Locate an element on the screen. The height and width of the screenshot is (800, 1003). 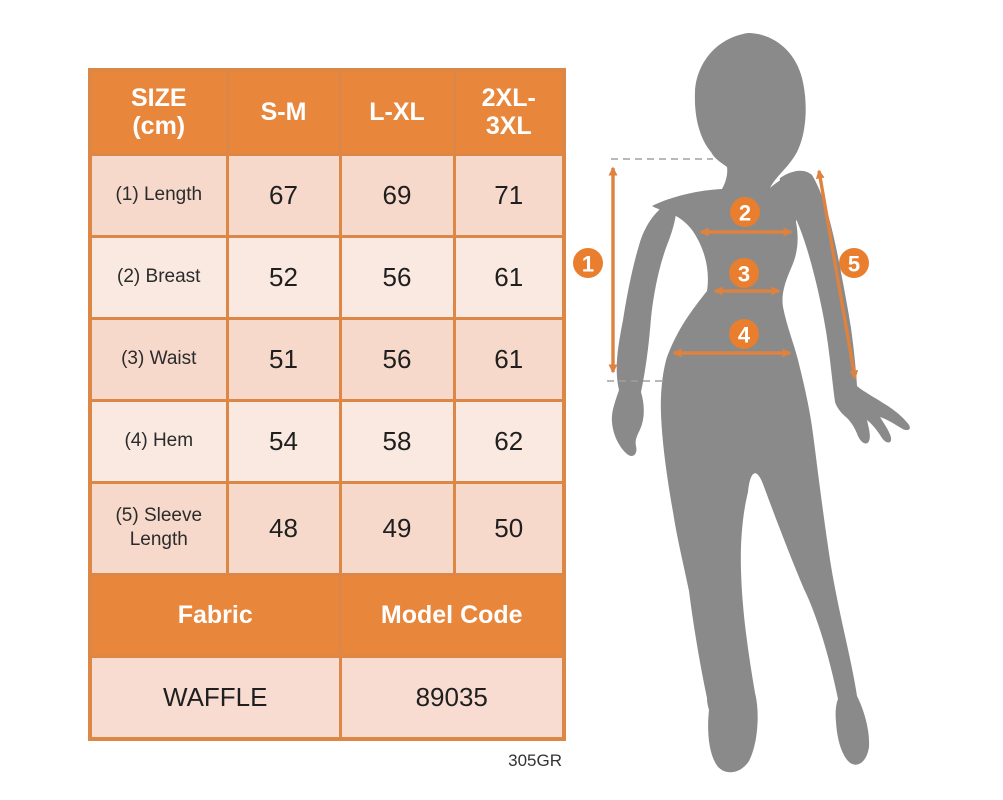
value-cell: 54 is located at coordinates (283, 441).